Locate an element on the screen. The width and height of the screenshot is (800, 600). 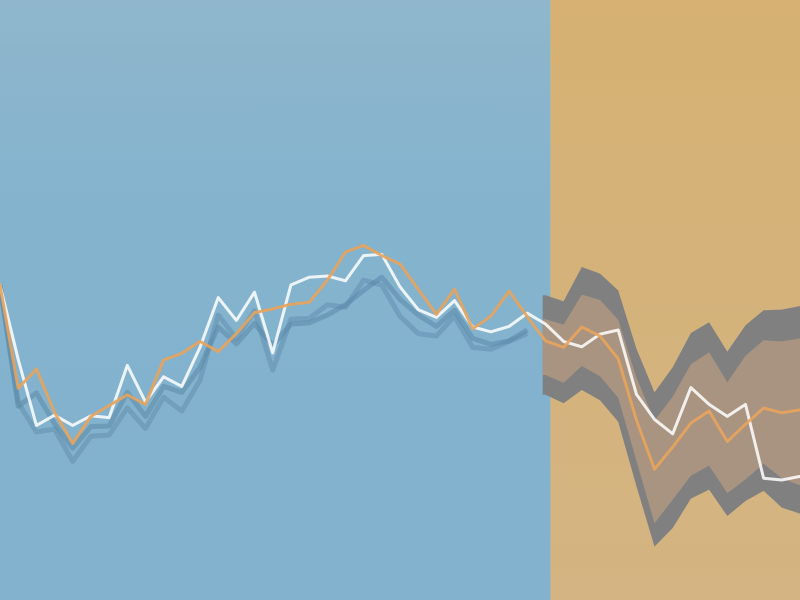
prediction-interval-inner is located at coordinates (671, 409).